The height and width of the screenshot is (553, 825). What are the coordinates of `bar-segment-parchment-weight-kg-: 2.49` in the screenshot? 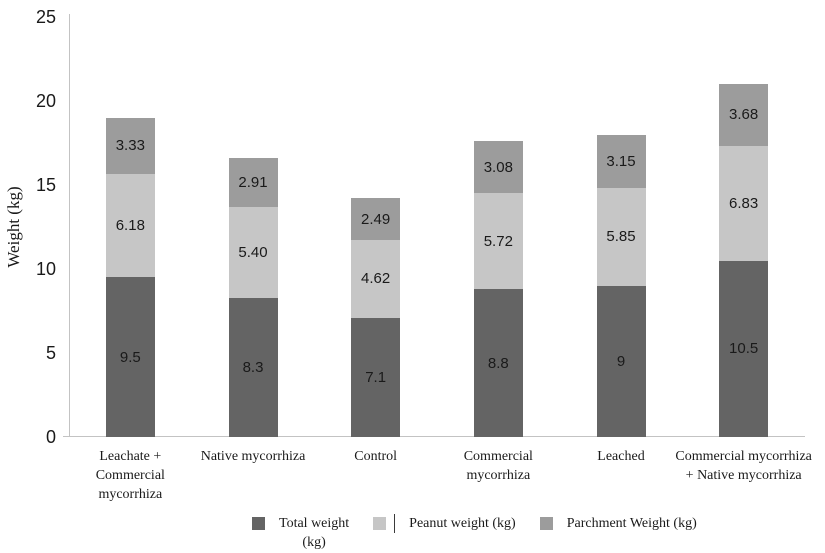 It's located at (376, 219).